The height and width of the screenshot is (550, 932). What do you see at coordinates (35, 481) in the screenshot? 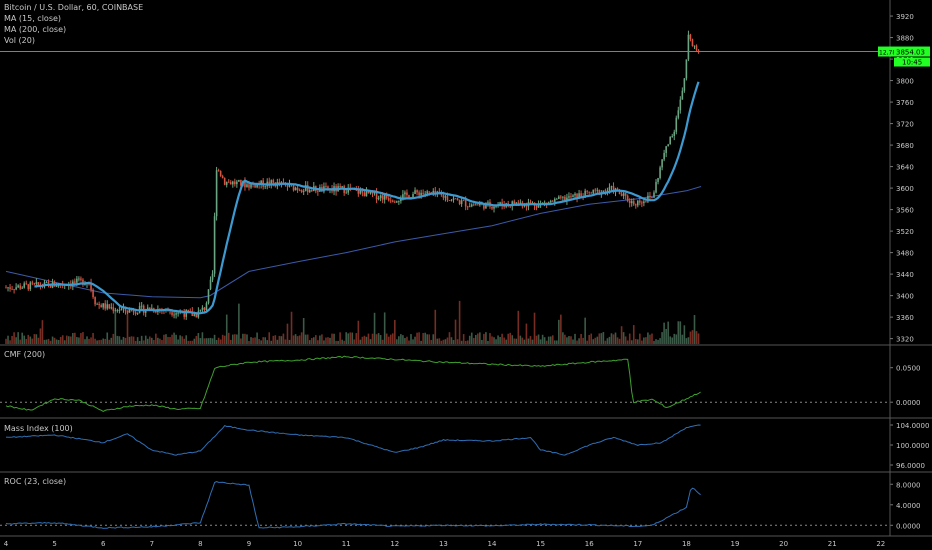
I see `pane-title-roc: ROC (23, close)` at bounding box center [35, 481].